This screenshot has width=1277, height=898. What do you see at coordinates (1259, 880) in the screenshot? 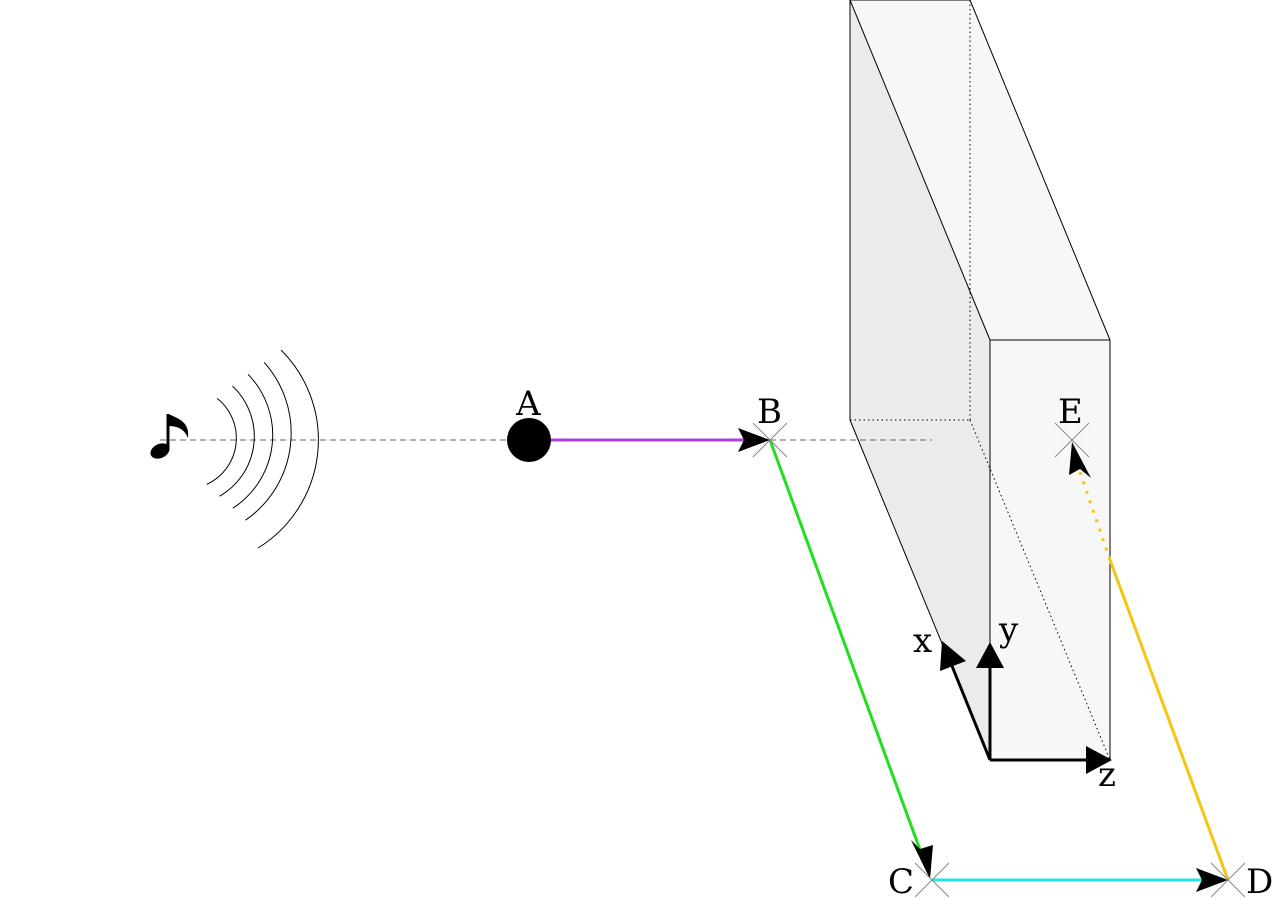
I see `point-D-label: D` at bounding box center [1259, 880].